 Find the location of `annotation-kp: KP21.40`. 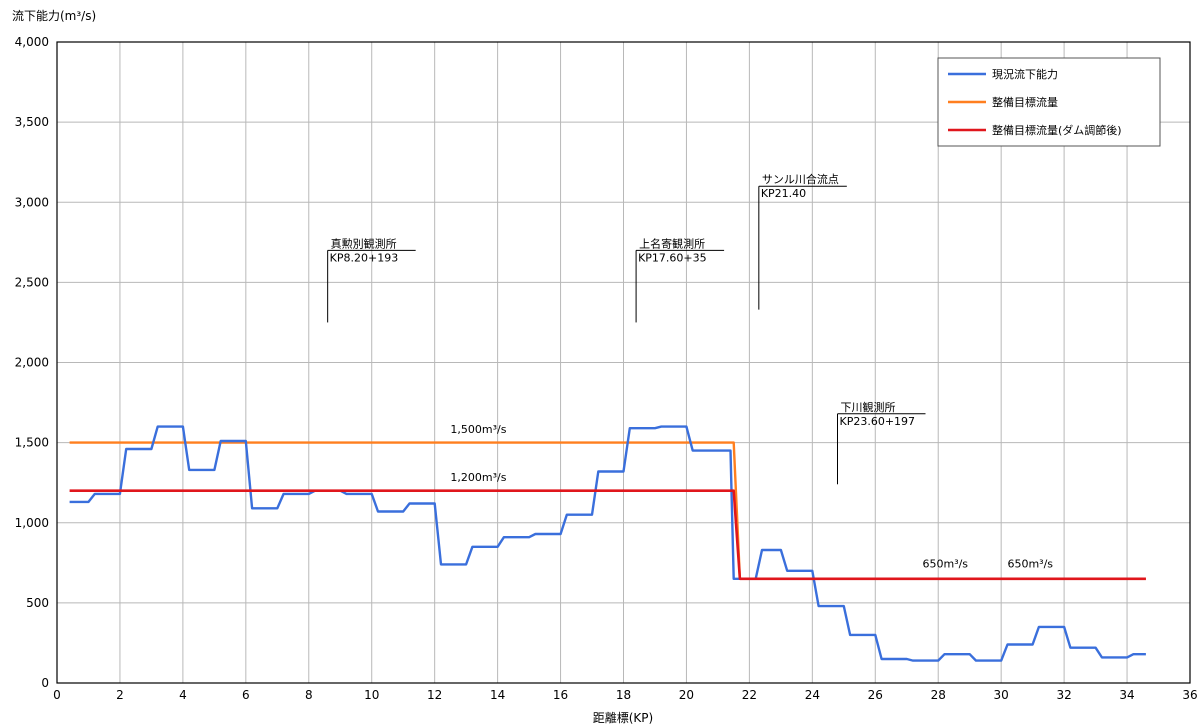

annotation-kp: KP21.40 is located at coordinates (783, 193).